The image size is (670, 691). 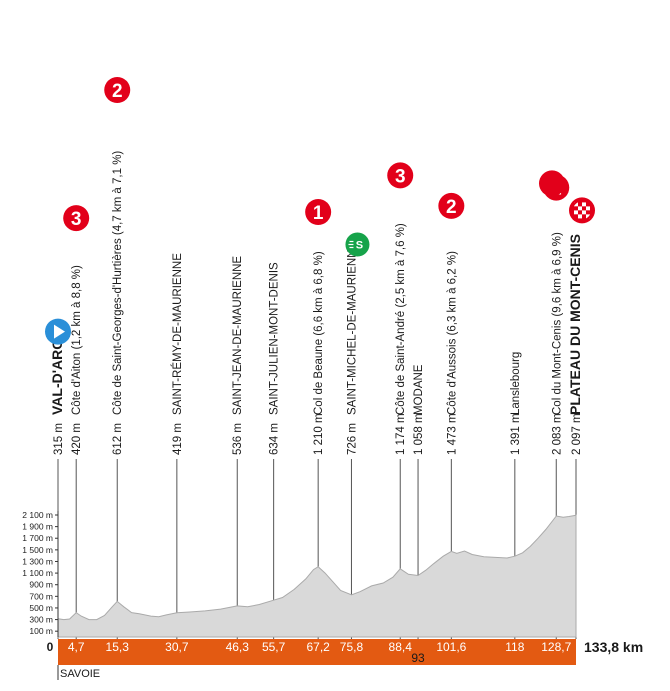 What do you see at coordinates (274, 647) in the screenshot?
I see `km-label: 55,7` at bounding box center [274, 647].